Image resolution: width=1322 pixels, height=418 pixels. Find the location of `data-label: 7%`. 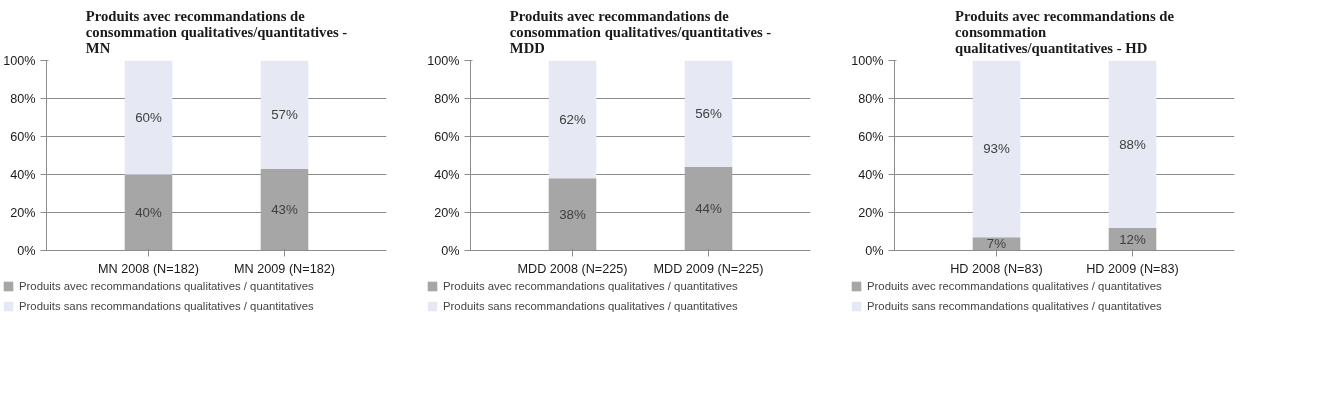

data-label: 7% is located at coordinates (996, 244).